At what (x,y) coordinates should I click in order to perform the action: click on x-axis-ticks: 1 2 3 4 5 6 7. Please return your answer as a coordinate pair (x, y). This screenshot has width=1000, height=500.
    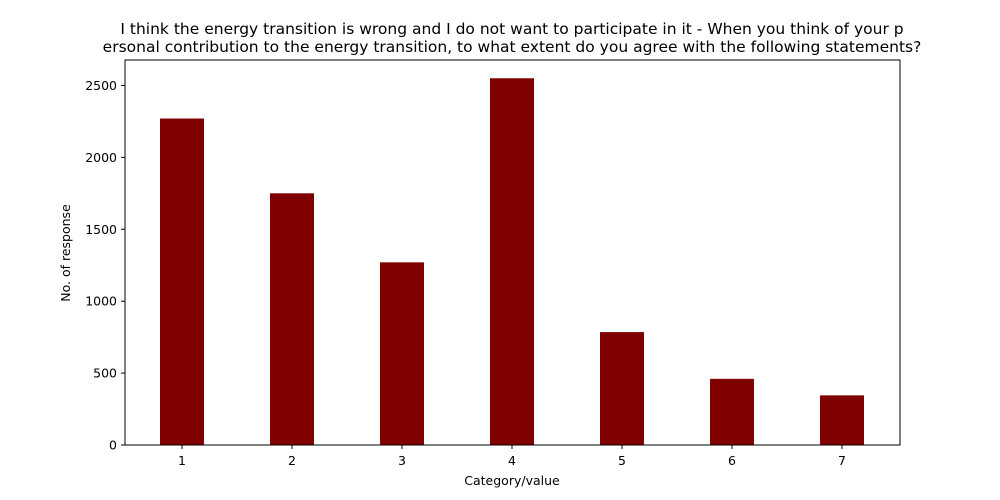
    Looking at the image, I should click on (512, 456).